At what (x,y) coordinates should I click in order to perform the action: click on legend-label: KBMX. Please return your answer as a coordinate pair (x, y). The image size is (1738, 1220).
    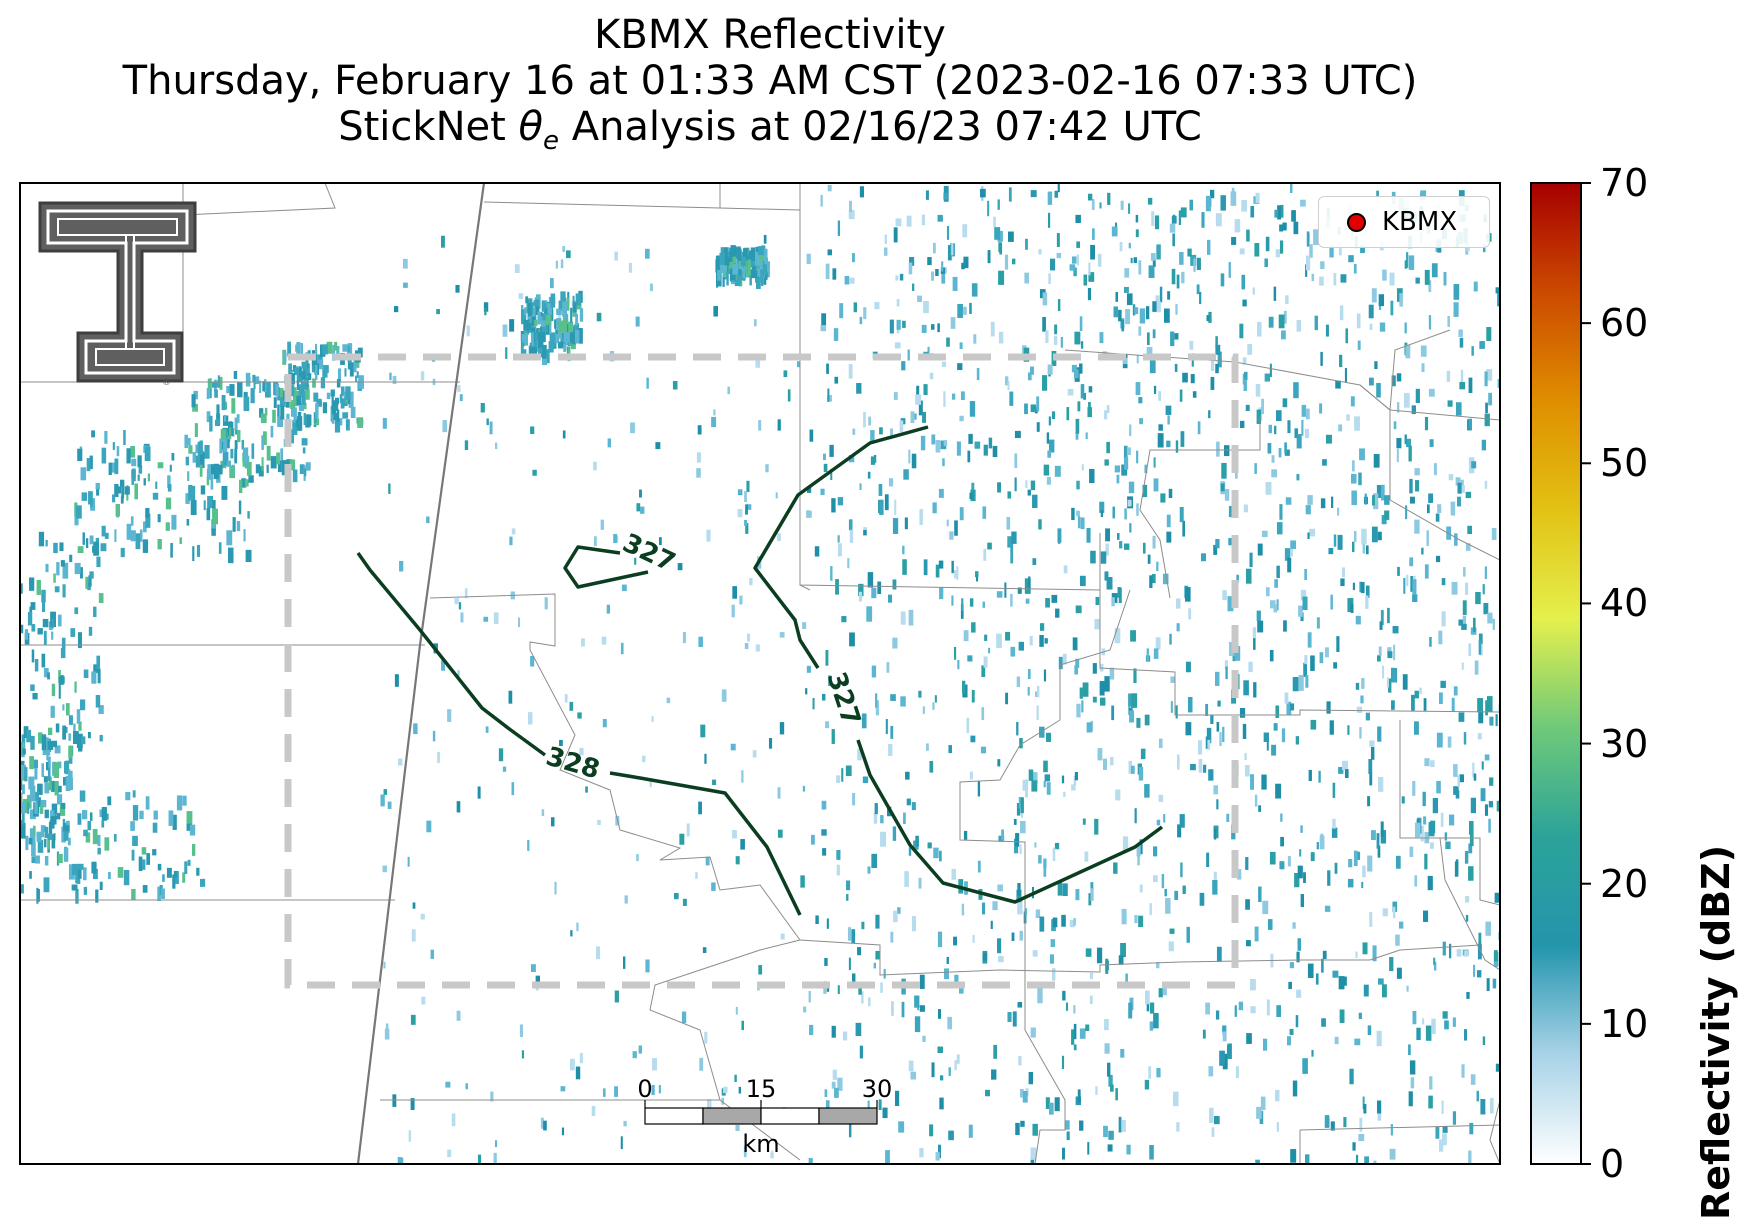
    Looking at the image, I should click on (1420, 222).